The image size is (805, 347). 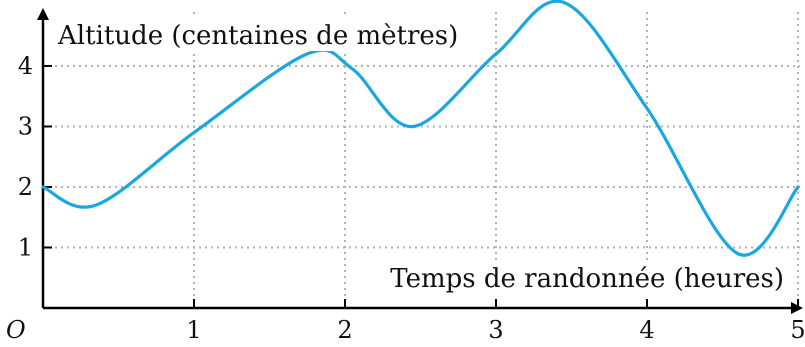 I want to click on origin-label: O, so click(x=16, y=330).